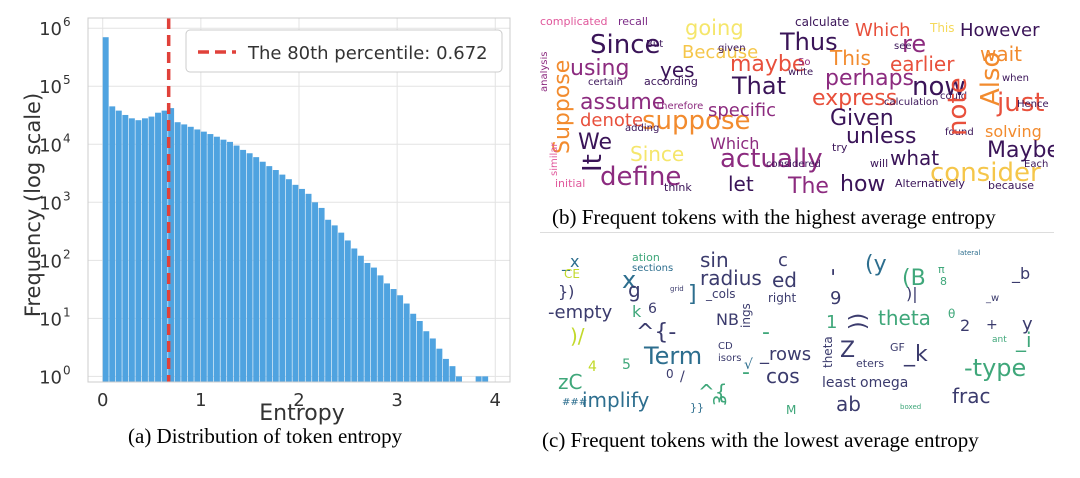  What do you see at coordinates (671, 81) in the screenshot?
I see `wordcloud-word: according` at bounding box center [671, 81].